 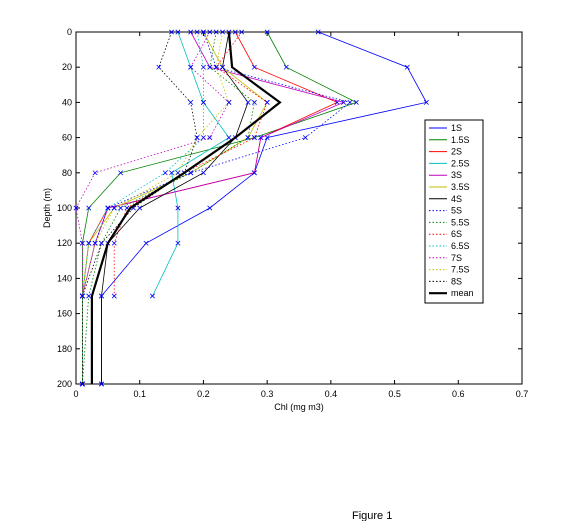 What do you see at coordinates (64, 208) in the screenshot?
I see `y-tick-label: 100` at bounding box center [64, 208].